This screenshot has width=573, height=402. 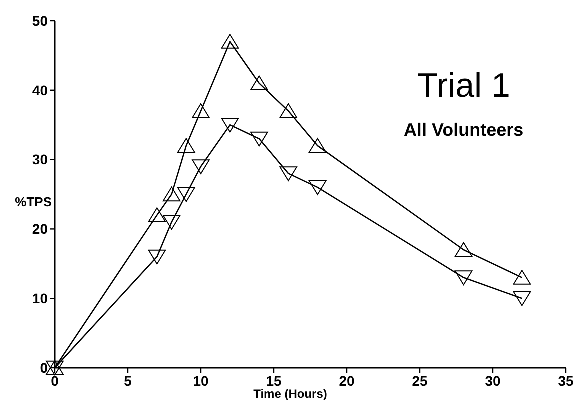 What do you see at coordinates (420, 381) in the screenshot?
I see `x-tick-label: 25` at bounding box center [420, 381].